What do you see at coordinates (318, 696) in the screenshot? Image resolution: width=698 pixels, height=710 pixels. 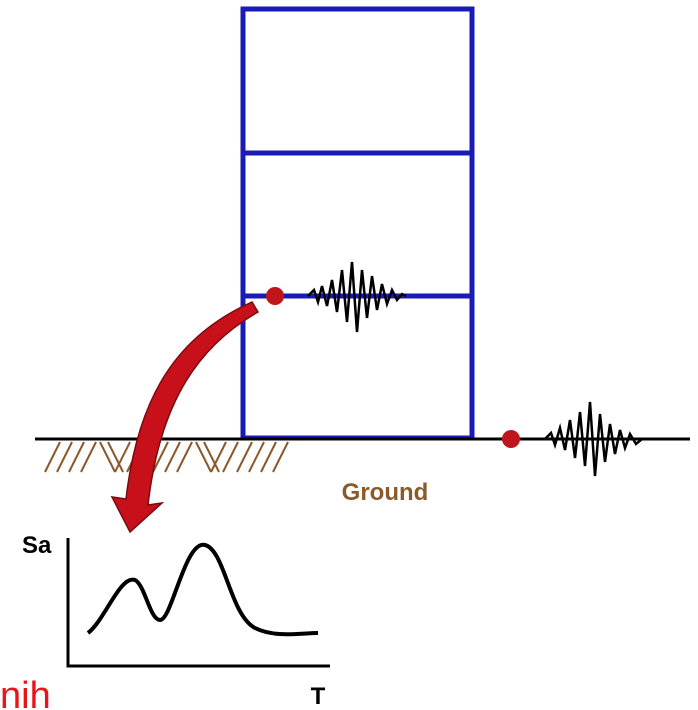 I see `t-label: T` at bounding box center [318, 696].